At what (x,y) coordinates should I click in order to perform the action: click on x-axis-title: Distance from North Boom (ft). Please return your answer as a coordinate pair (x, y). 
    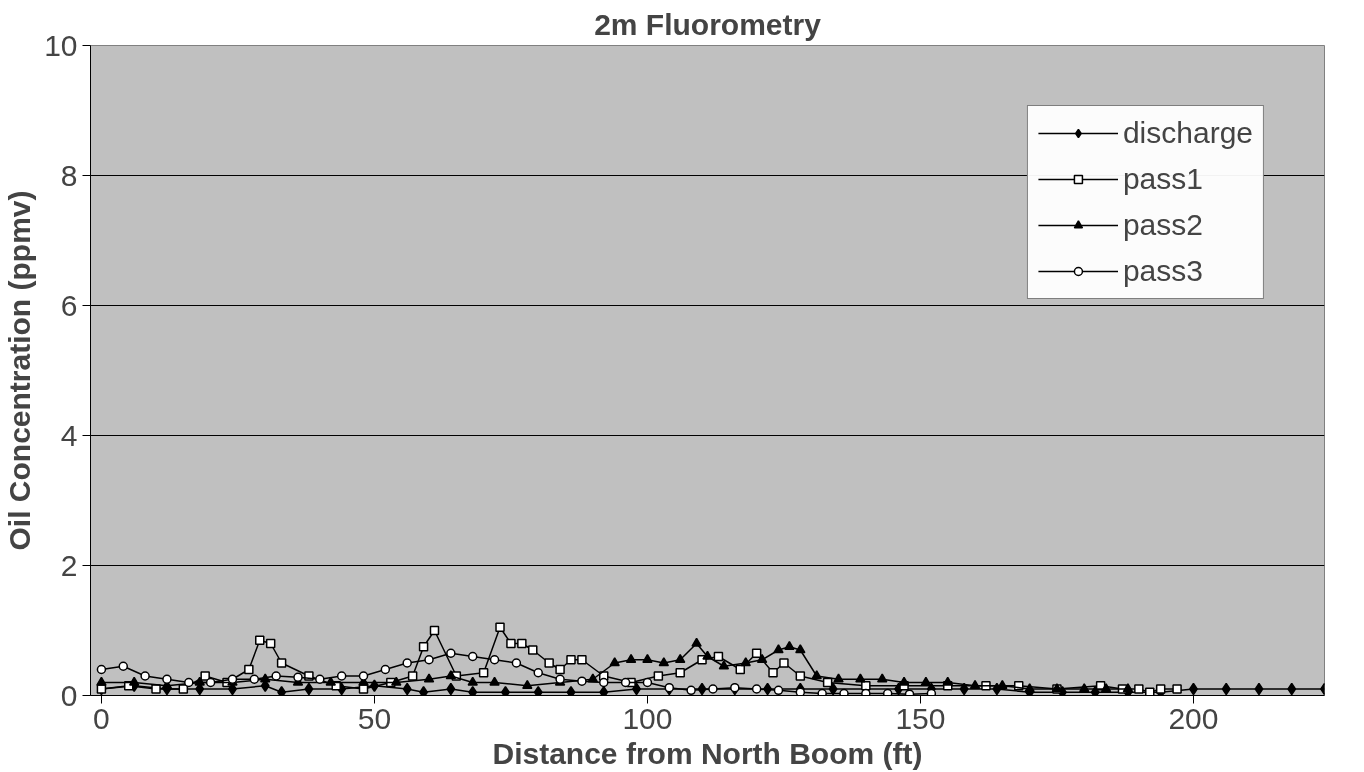
    Looking at the image, I should click on (707, 753).